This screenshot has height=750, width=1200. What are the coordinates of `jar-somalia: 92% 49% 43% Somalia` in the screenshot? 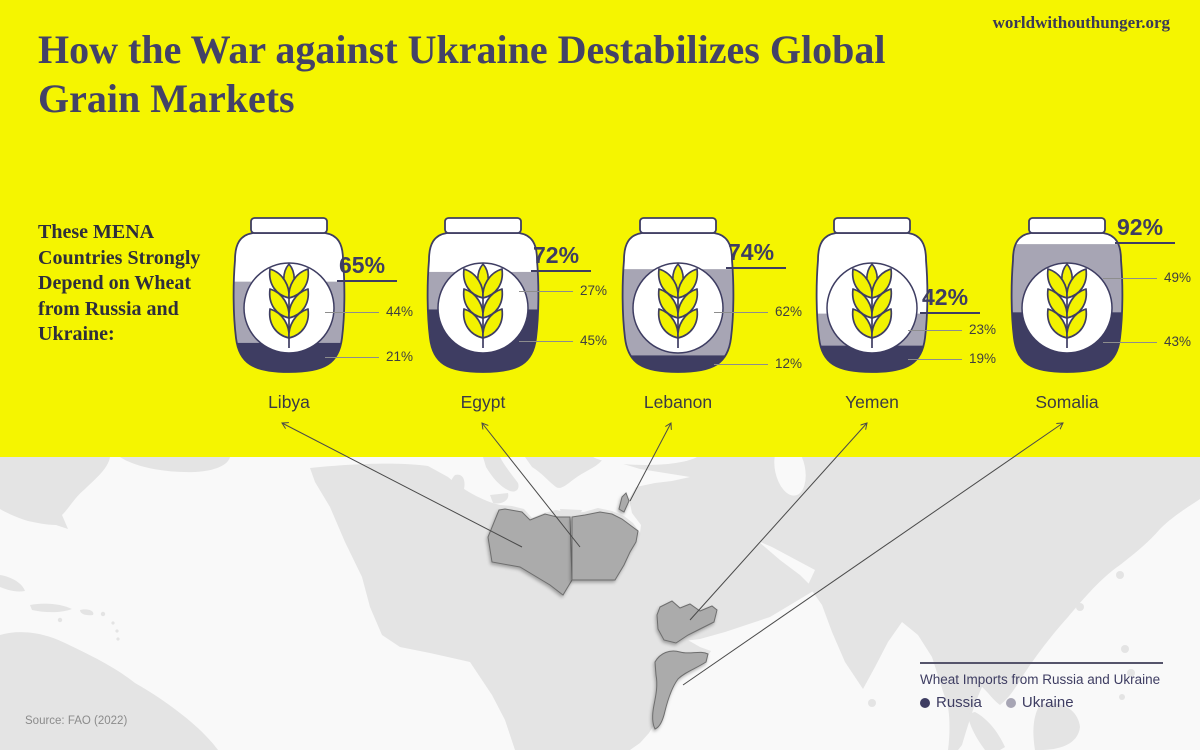 It's located at (1099, 320).